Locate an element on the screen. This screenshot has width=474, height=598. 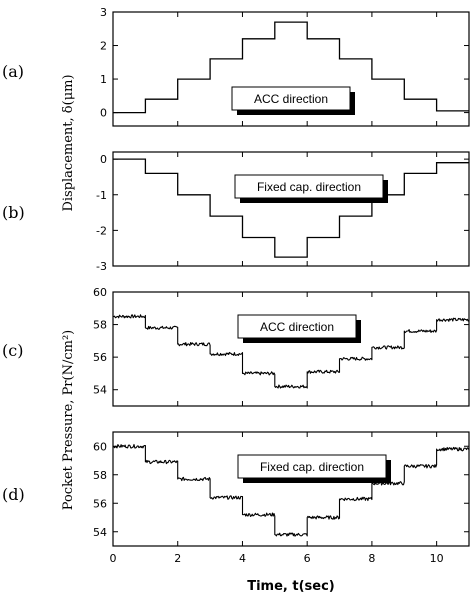
y-tick-label: -2 is located at coordinates (101, 230).